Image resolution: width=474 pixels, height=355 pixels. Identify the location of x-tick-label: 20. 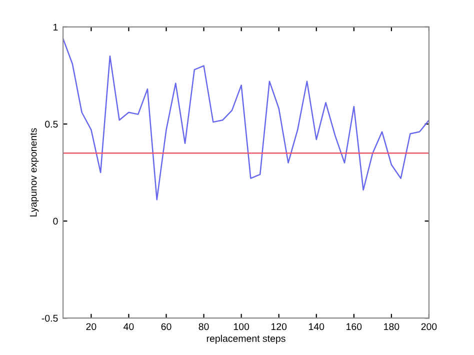
(91, 326).